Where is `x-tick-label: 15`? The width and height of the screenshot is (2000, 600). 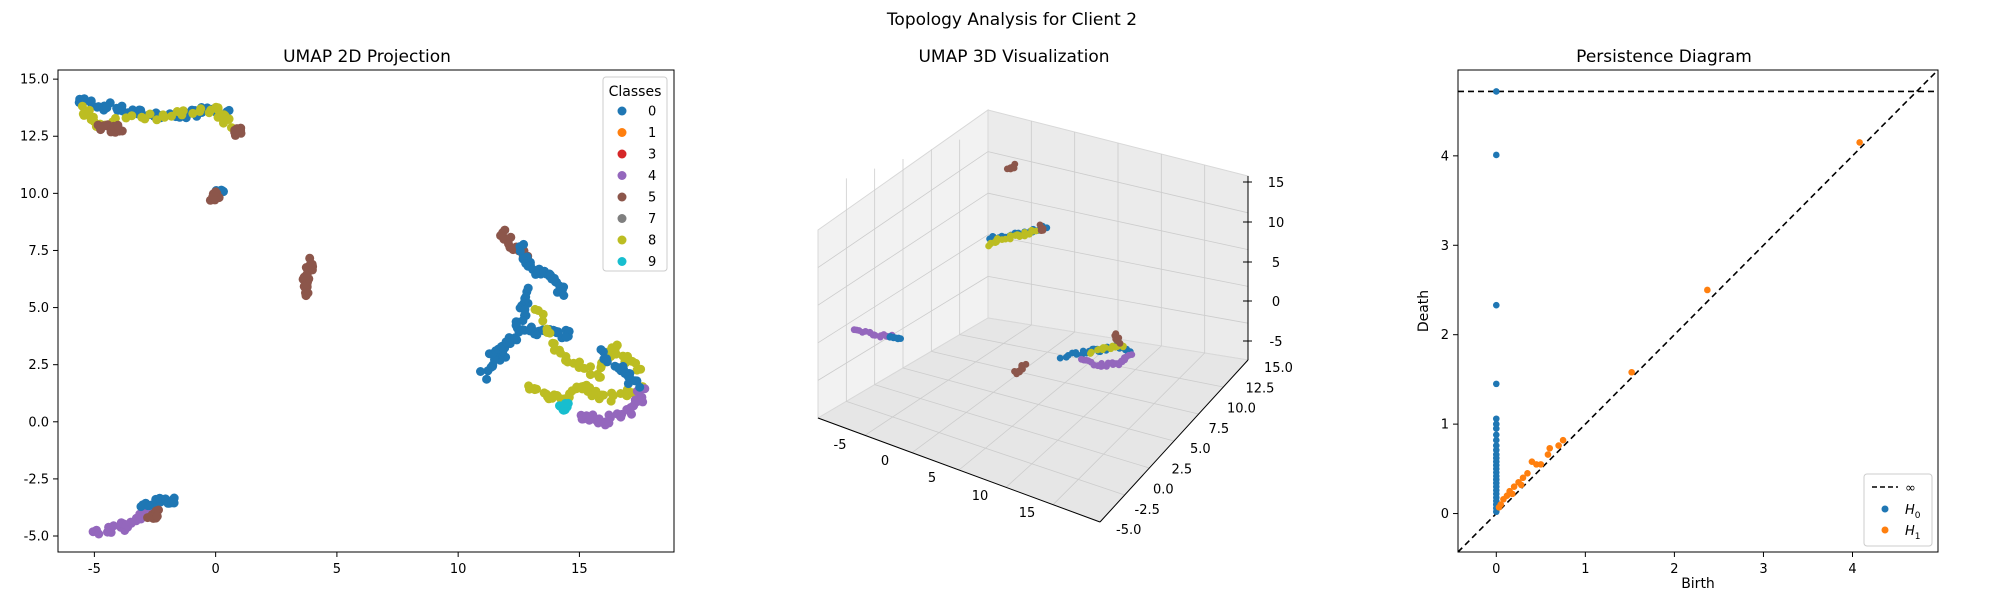 x-tick-label: 15 is located at coordinates (1027, 513).